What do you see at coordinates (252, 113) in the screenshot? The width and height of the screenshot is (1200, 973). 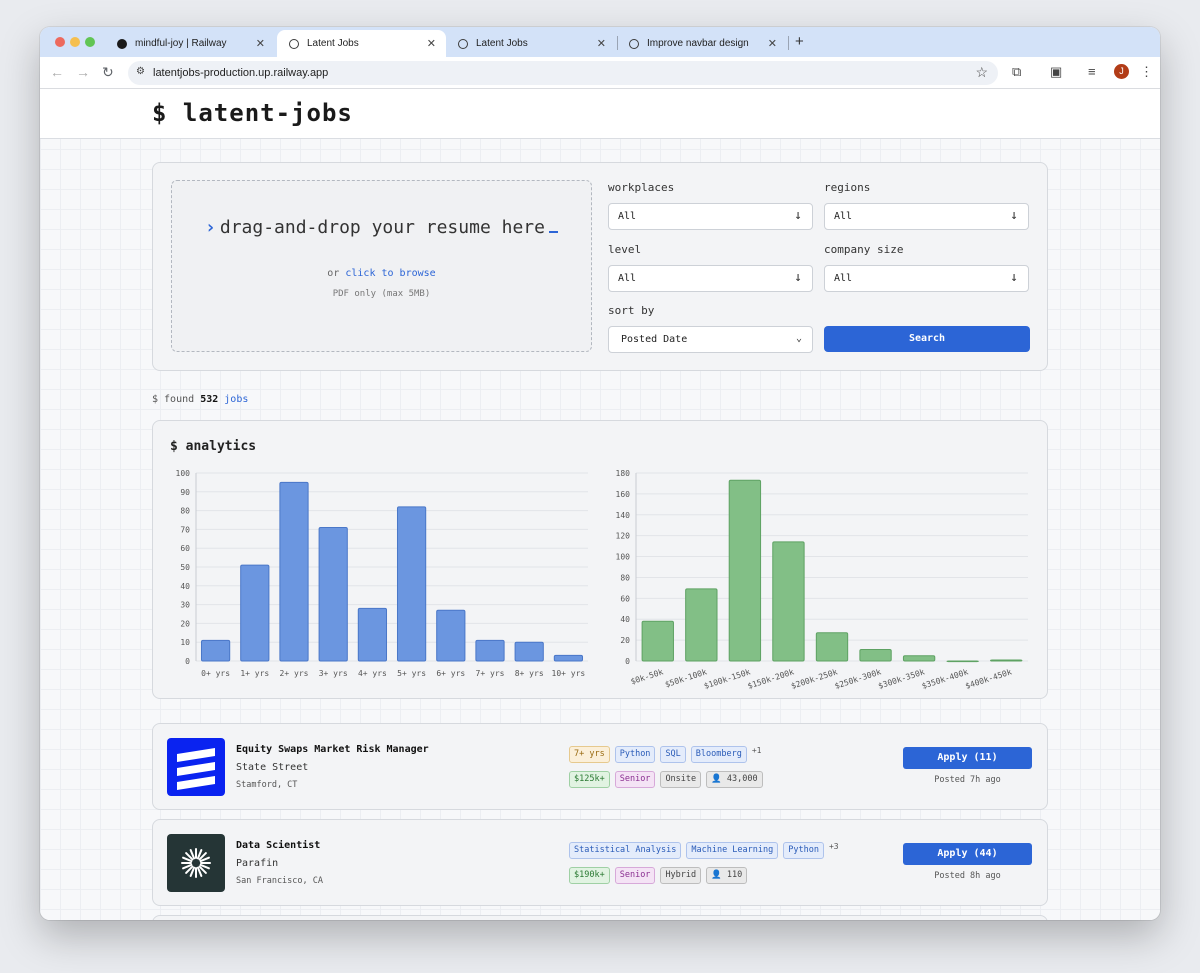 I see `site-title: $ latent-jobs` at bounding box center [252, 113].